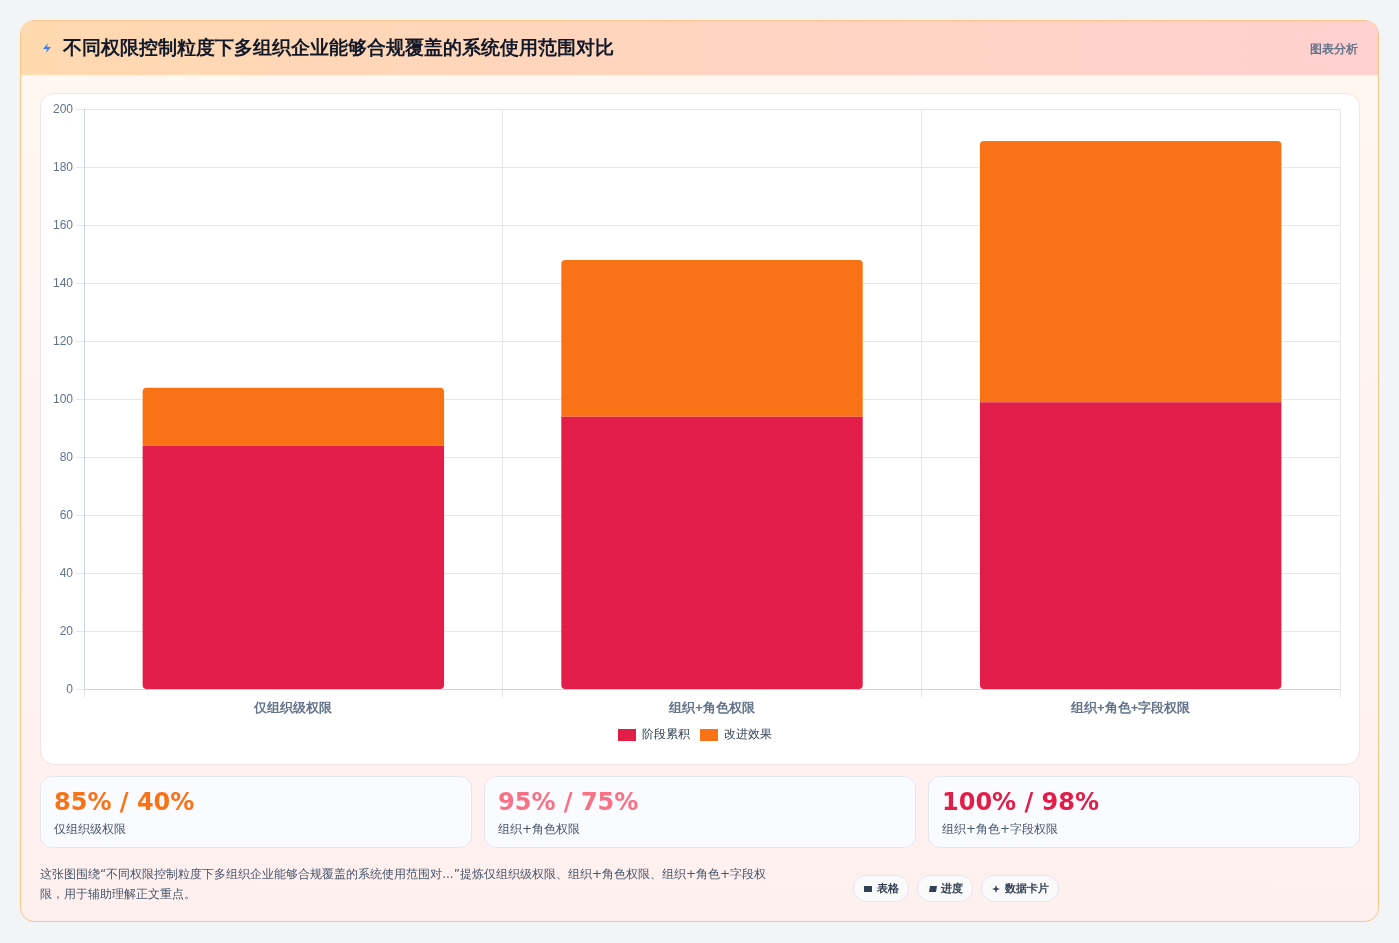 This screenshot has width=1399, height=943. Describe the element at coordinates (666, 734) in the screenshot. I see `legend-label: 阶段累积` at that location.